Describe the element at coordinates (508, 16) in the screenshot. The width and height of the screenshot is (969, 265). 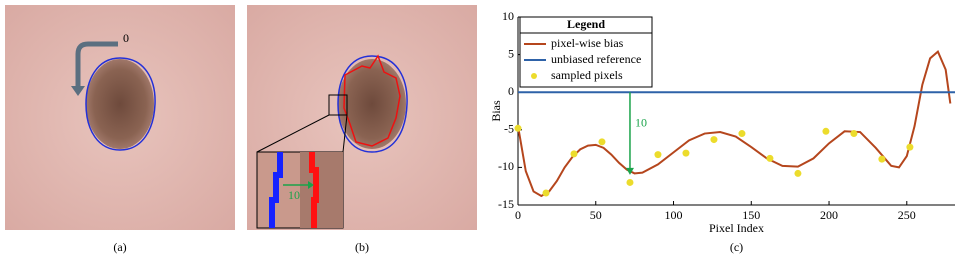
I see `y-tick-label: 10` at that location.